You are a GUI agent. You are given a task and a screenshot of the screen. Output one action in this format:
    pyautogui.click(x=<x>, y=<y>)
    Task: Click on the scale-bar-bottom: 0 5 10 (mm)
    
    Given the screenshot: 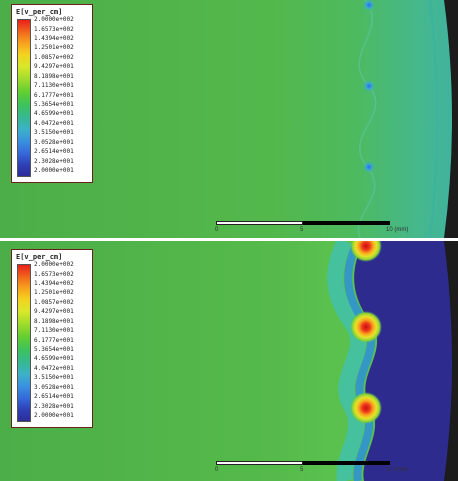 What is the action you would take?
    pyautogui.click(x=303, y=469)
    